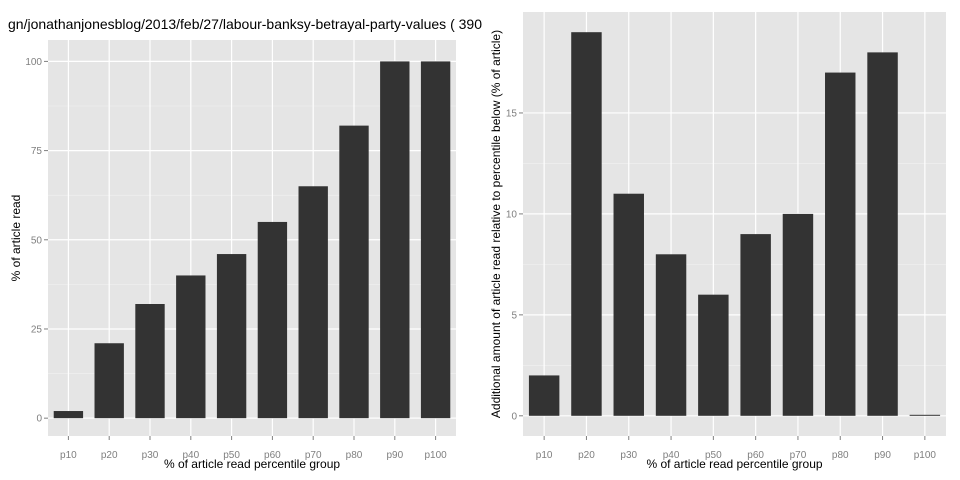 The image size is (960, 480). I want to click on y-tick-label: 5, so click(514, 315).